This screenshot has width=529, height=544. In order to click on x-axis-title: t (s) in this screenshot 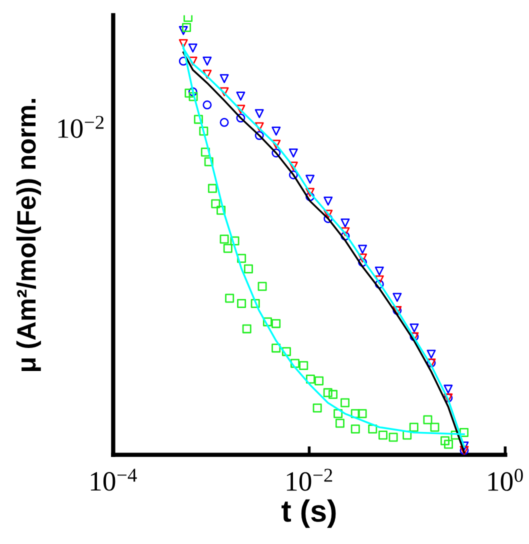, I will do `click(309, 513)`.